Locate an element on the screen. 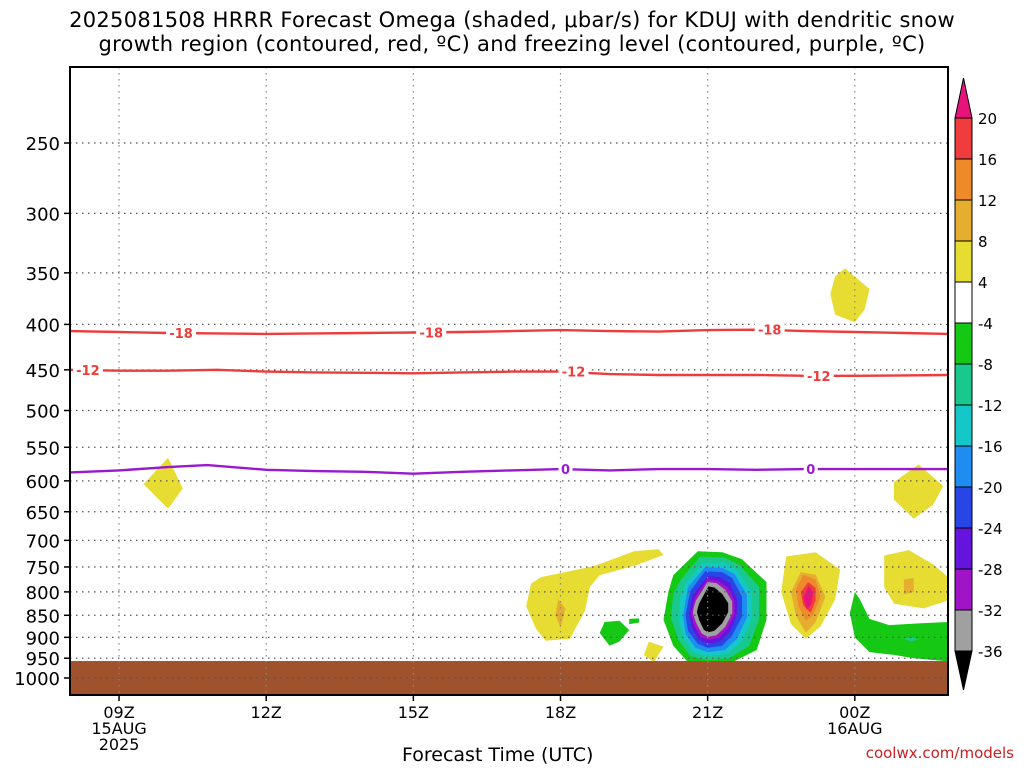 The height and width of the screenshot is (768, 1024). x-tick-label: 21Z is located at coordinates (707, 712).